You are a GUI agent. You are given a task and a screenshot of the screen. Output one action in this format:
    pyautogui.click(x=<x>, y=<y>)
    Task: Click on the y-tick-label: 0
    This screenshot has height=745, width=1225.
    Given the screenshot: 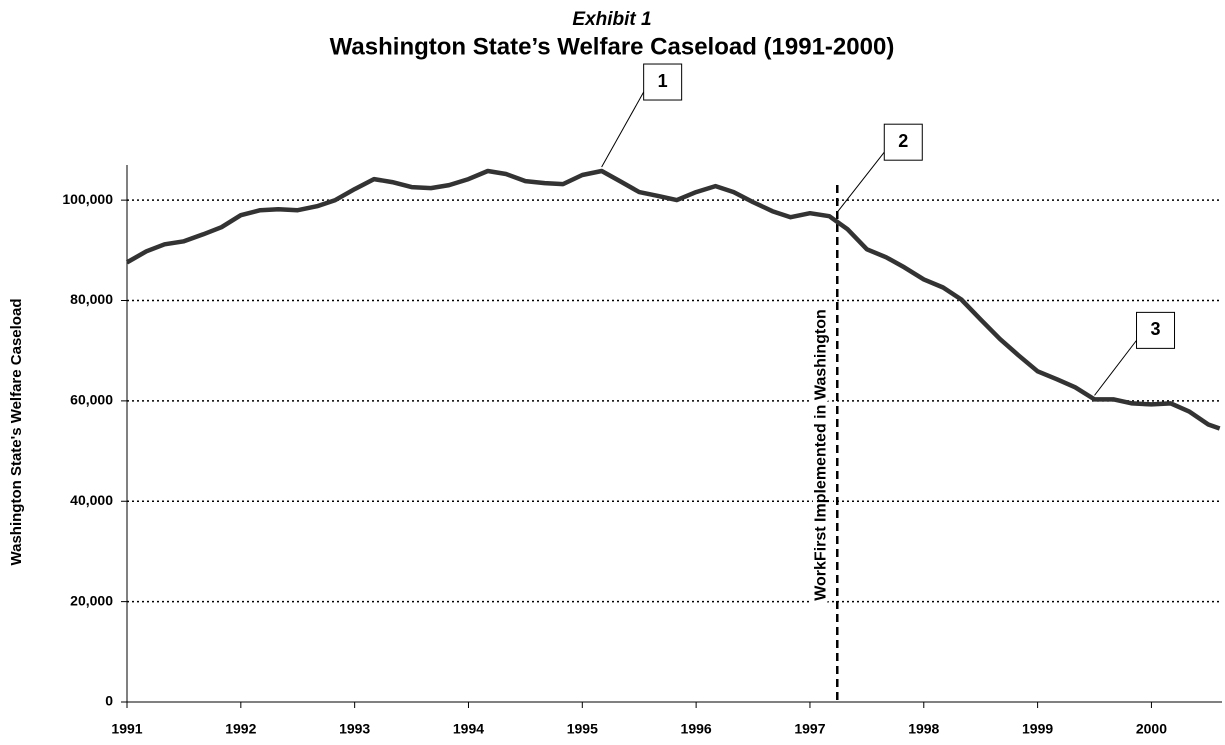 What is the action you would take?
    pyautogui.click(x=109, y=701)
    